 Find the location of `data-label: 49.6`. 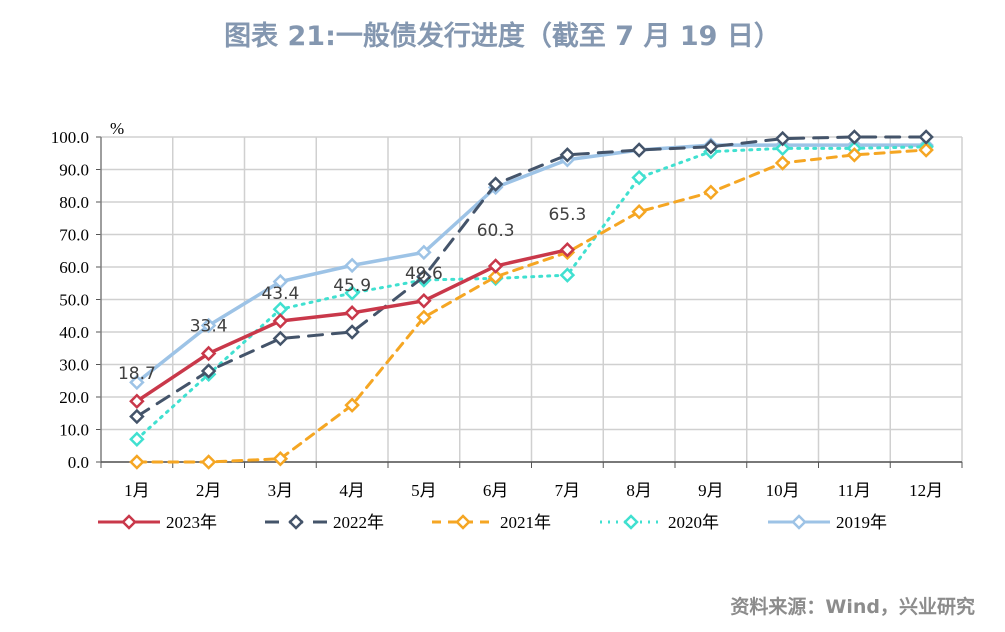

data-label: 49.6 is located at coordinates (424, 274).